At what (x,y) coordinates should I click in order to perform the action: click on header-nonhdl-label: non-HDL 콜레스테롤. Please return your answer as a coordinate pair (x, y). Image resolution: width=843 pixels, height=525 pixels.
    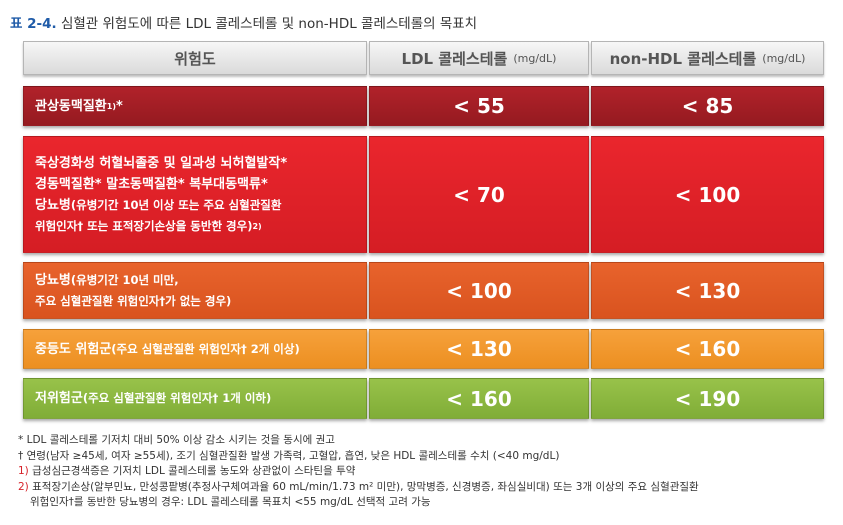
    Looking at the image, I should click on (683, 58).